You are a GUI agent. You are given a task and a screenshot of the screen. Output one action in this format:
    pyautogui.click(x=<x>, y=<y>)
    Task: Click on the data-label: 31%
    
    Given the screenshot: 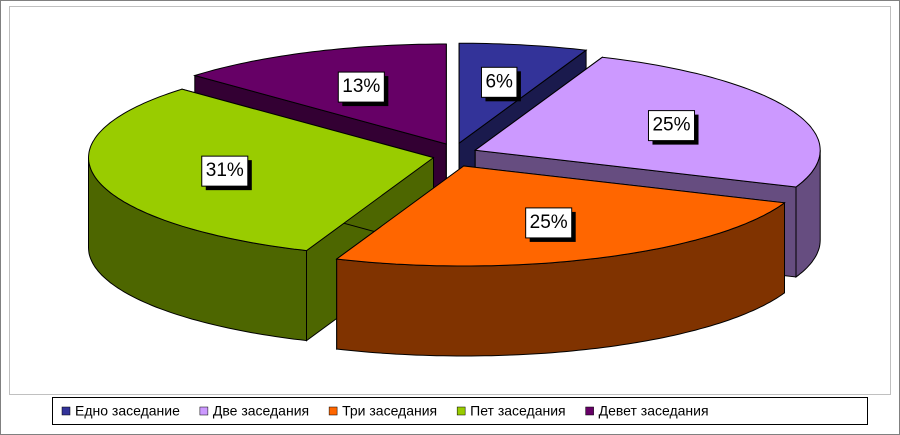 What is the action you would take?
    pyautogui.click(x=225, y=170)
    